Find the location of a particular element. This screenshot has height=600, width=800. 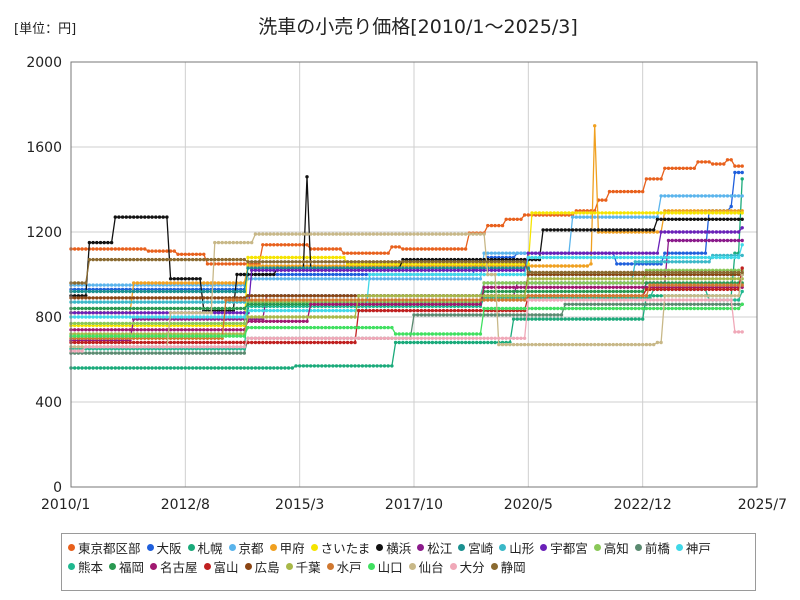

chart-title: 洗車の小売り価格[2010/1～2025/3] is located at coordinates (418, 27).